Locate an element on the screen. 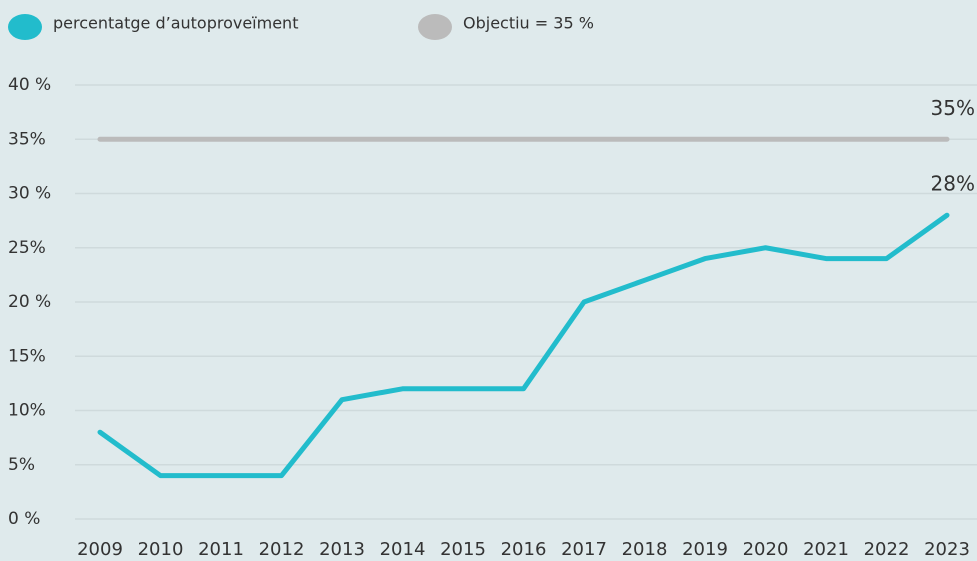 Image resolution: width=977 pixels, height=561 pixels. x-tick-label: 2010 is located at coordinates (161, 549).